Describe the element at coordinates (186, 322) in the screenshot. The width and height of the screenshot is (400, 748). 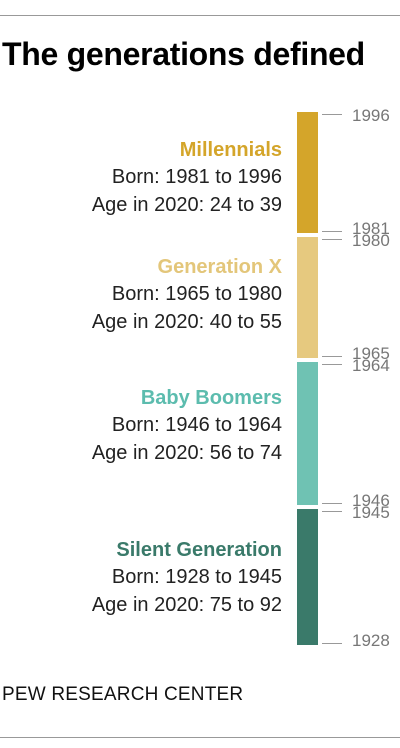
I see `age-range: Age in 2020: 40 to 55` at that location.